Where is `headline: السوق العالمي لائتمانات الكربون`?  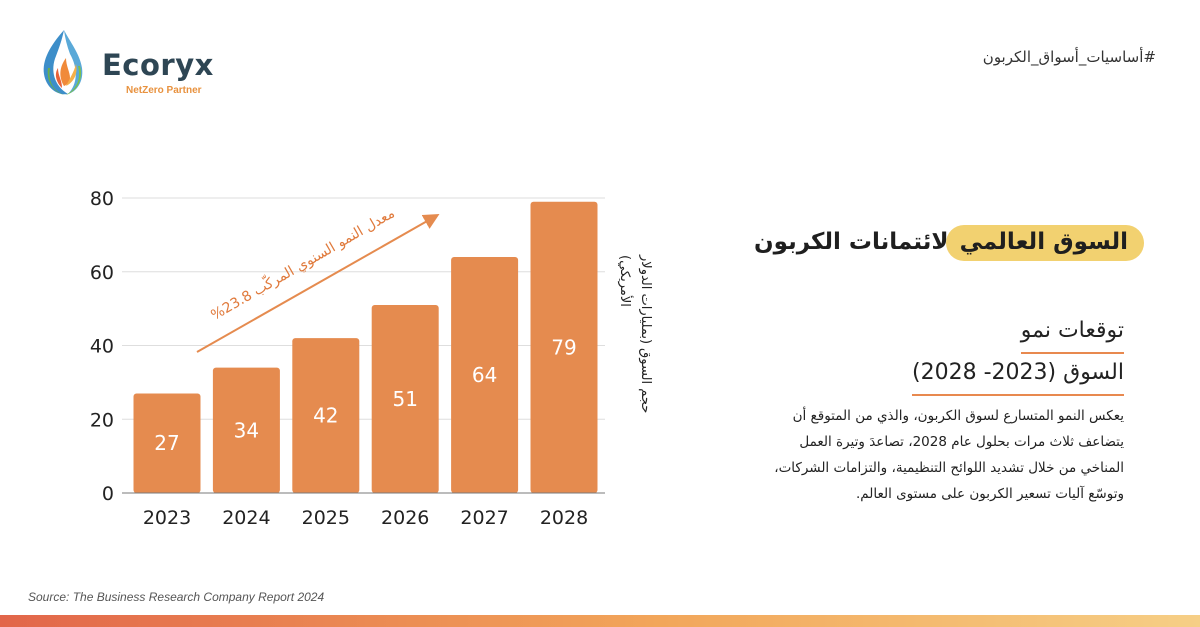 headline: السوق العالمي لائتمانات الكربون is located at coordinates (949, 248).